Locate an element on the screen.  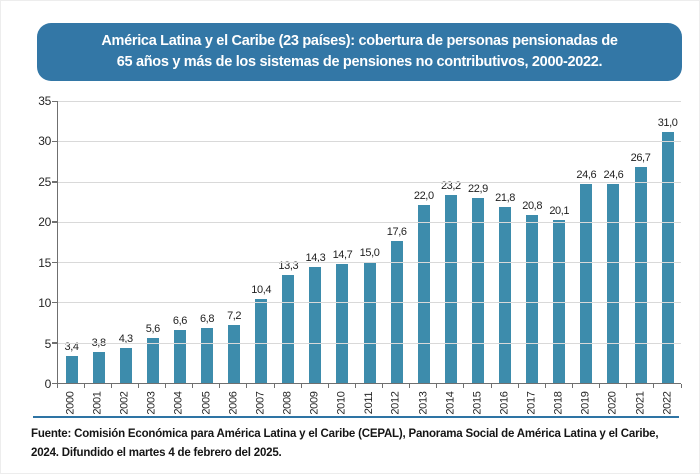
x-label-cell: 2007 is located at coordinates (260, 403).